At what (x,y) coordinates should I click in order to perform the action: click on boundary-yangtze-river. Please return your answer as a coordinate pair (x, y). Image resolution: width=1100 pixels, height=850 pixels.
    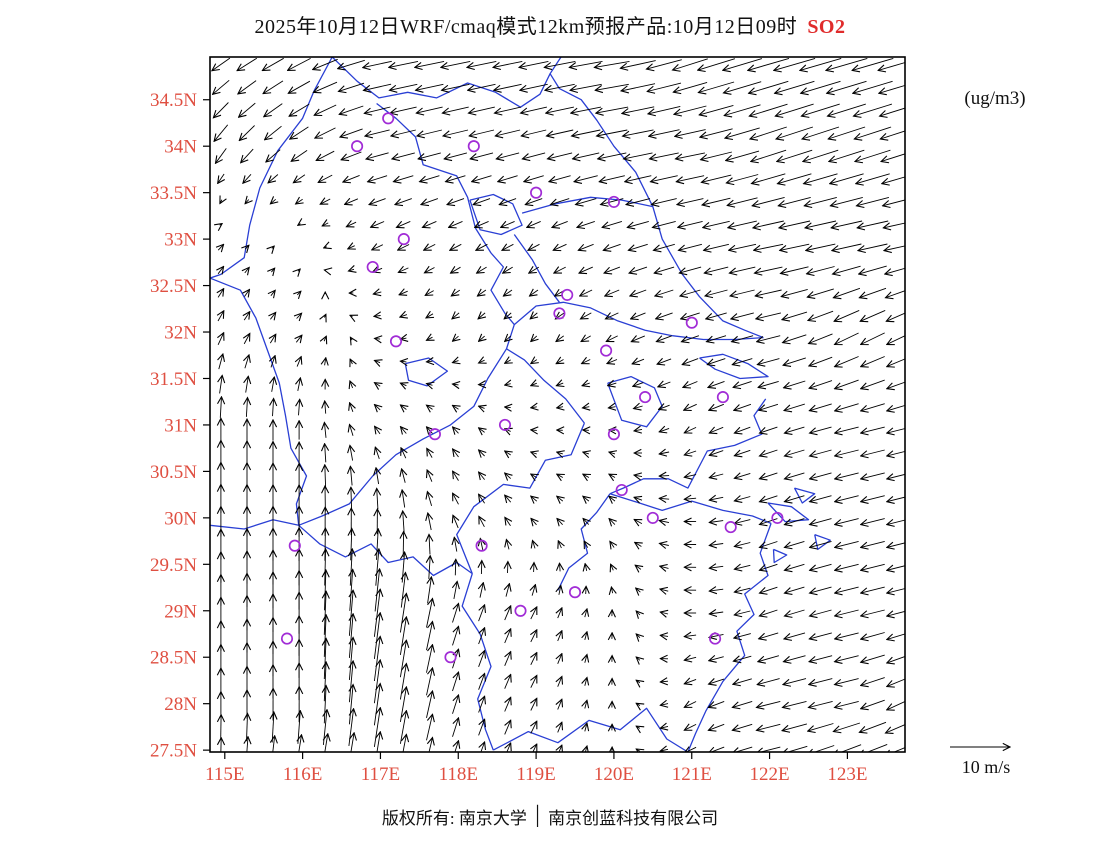
    Looking at the image, I should click on (487, 415).